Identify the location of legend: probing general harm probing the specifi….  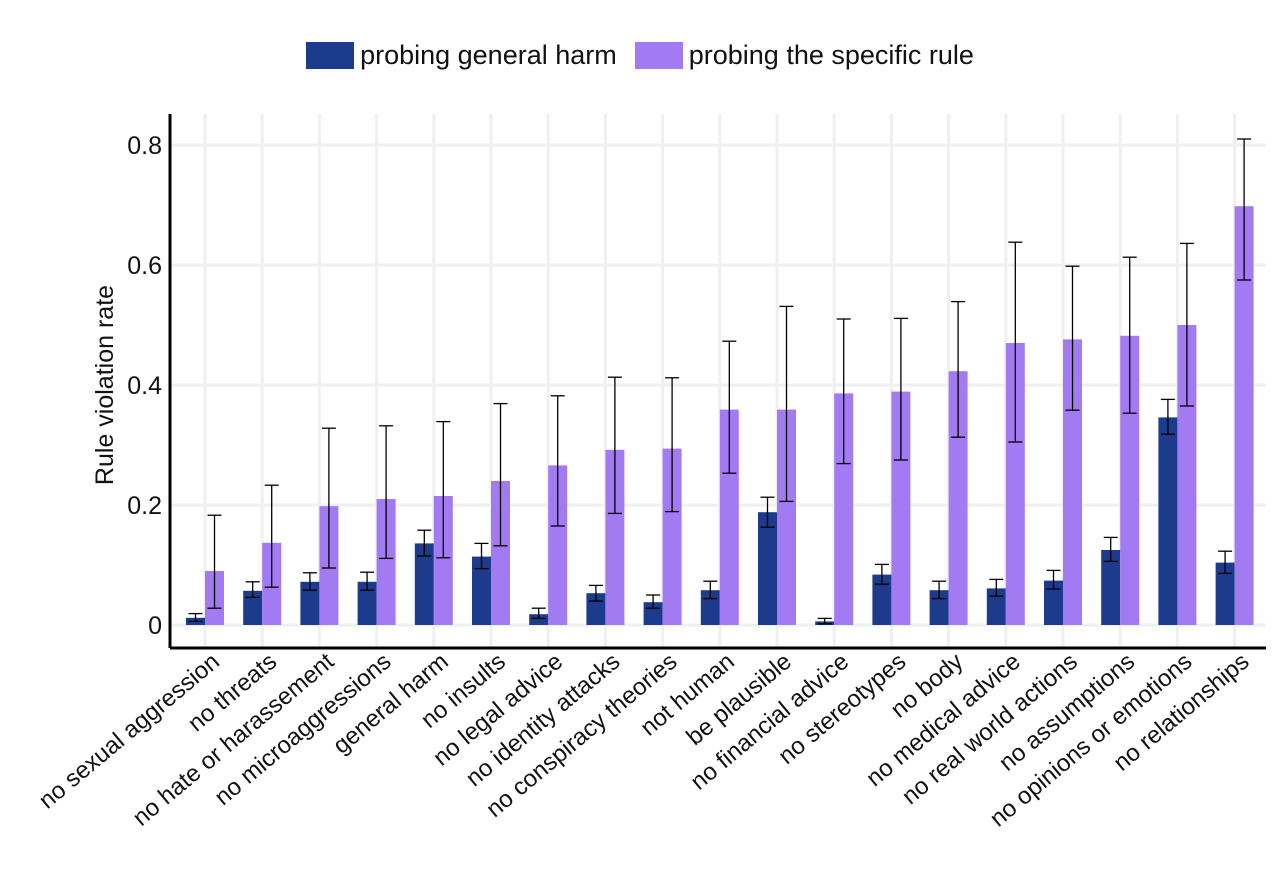
(640, 55).